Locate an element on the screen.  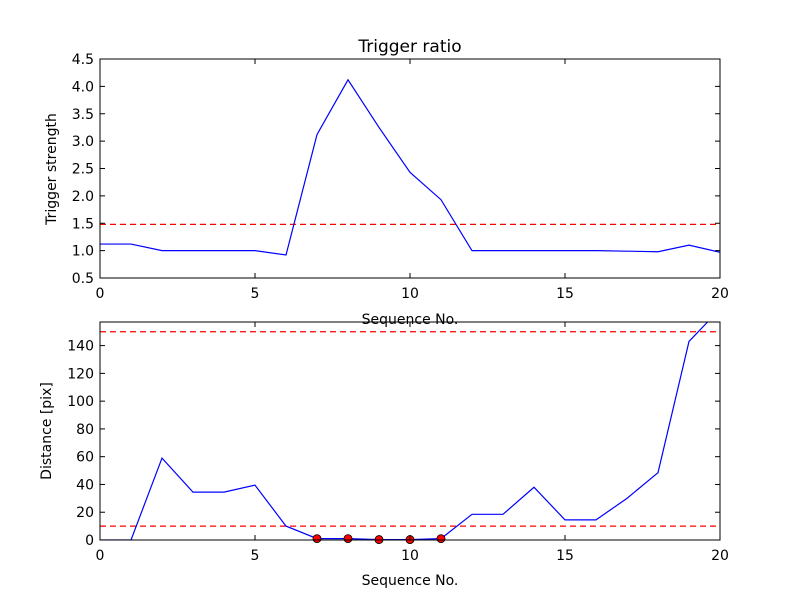
y-tick-label: 120 is located at coordinates (80, 374).